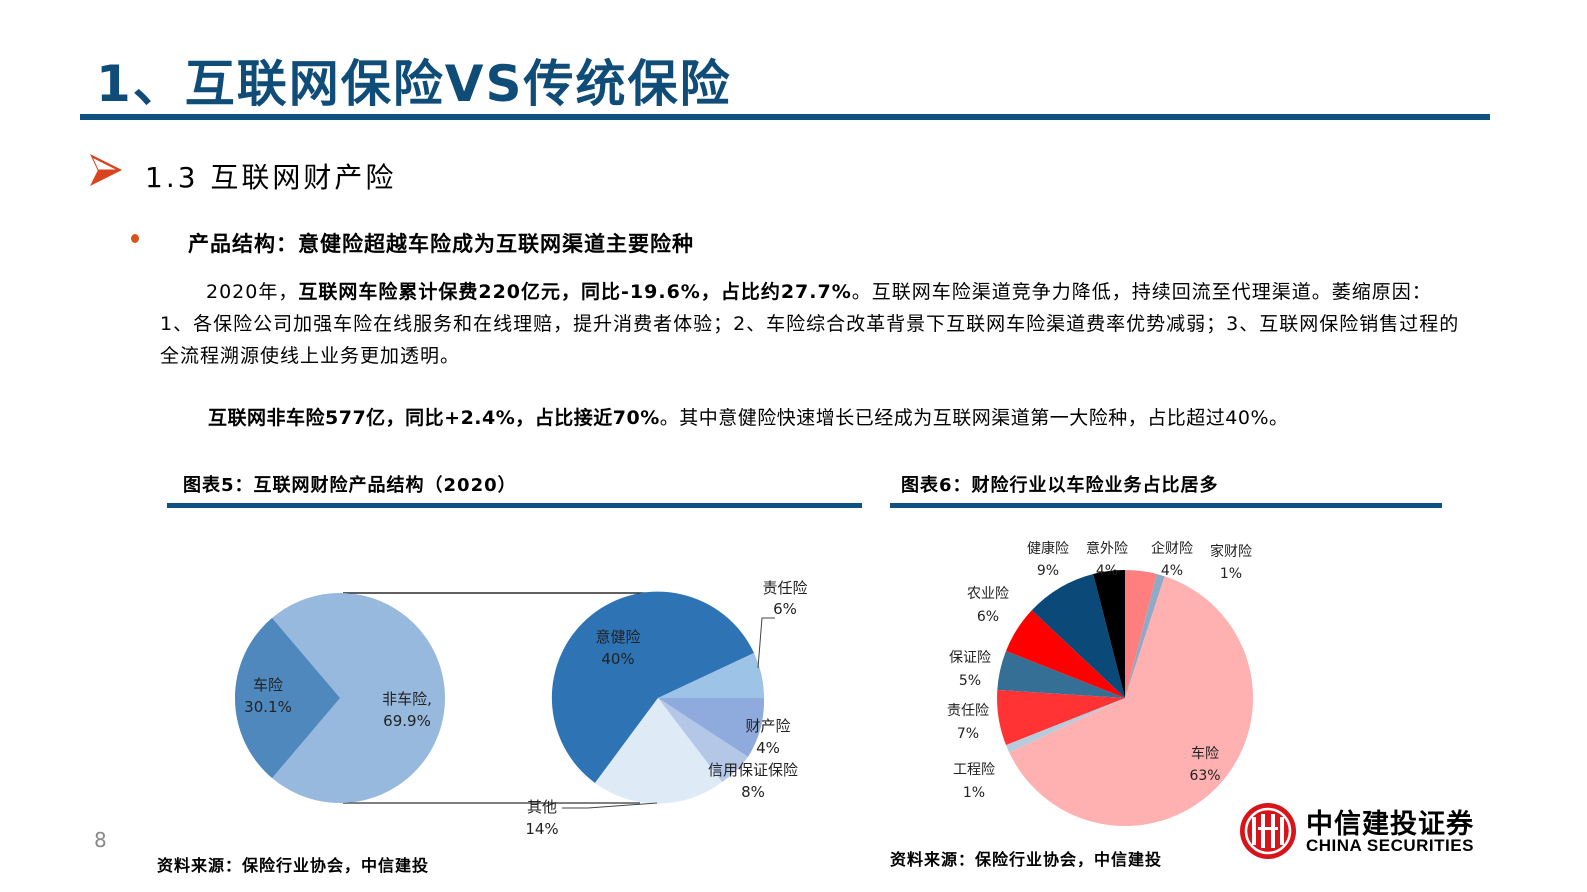  What do you see at coordinates (1048, 548) in the screenshot?
I see `svg-text: 健康险` at bounding box center [1048, 548].